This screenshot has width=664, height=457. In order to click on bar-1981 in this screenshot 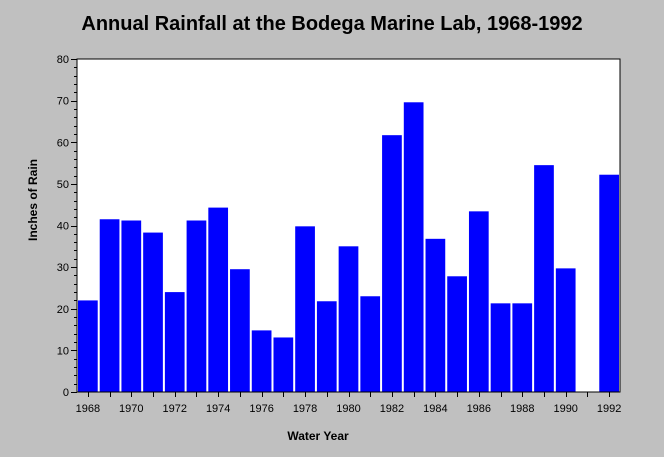, I will do `click(370, 344)`.